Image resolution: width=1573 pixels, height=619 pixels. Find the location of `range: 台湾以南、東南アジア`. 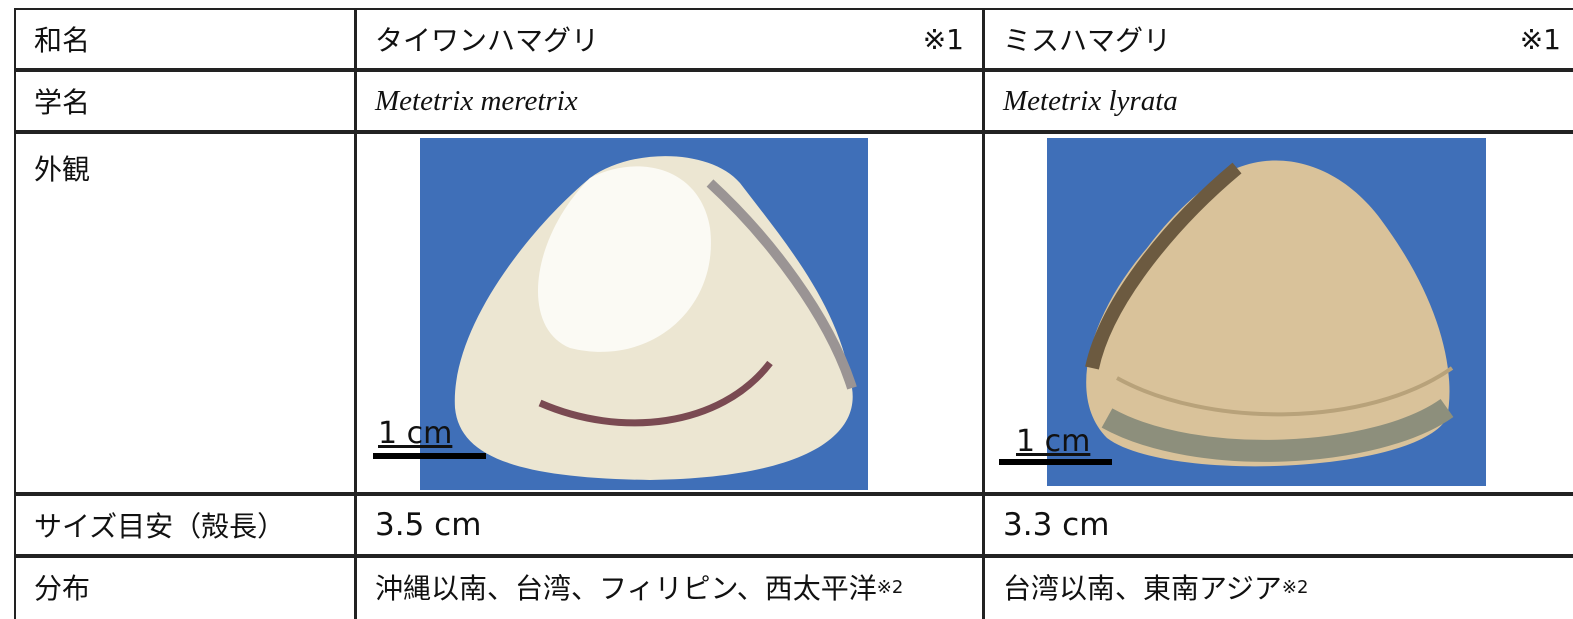

range: 台湾以南、東南アジア is located at coordinates (1142, 588).